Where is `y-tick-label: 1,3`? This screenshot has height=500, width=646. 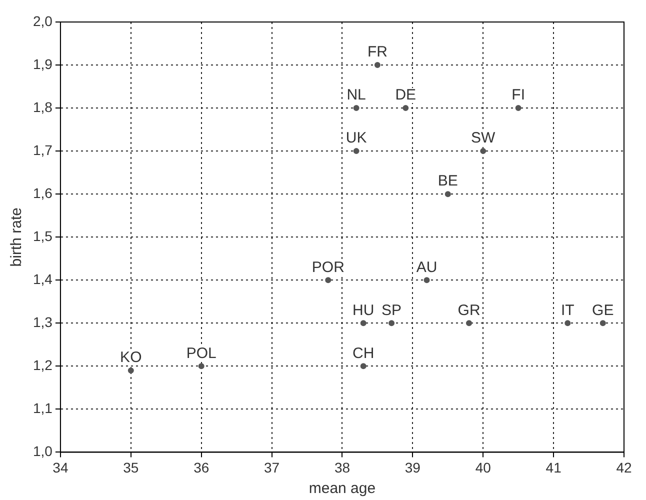 y-tick-label: 1,3 is located at coordinates (42, 322).